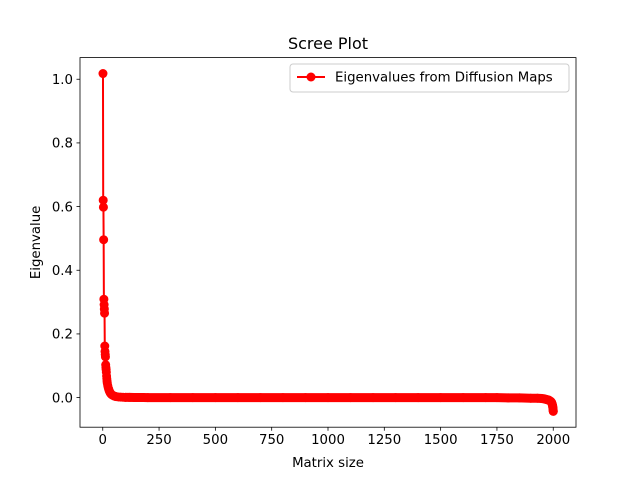 The width and height of the screenshot is (640, 485). Describe the element at coordinates (62, 335) in the screenshot. I see `y-tick-label: 0.2` at that location.